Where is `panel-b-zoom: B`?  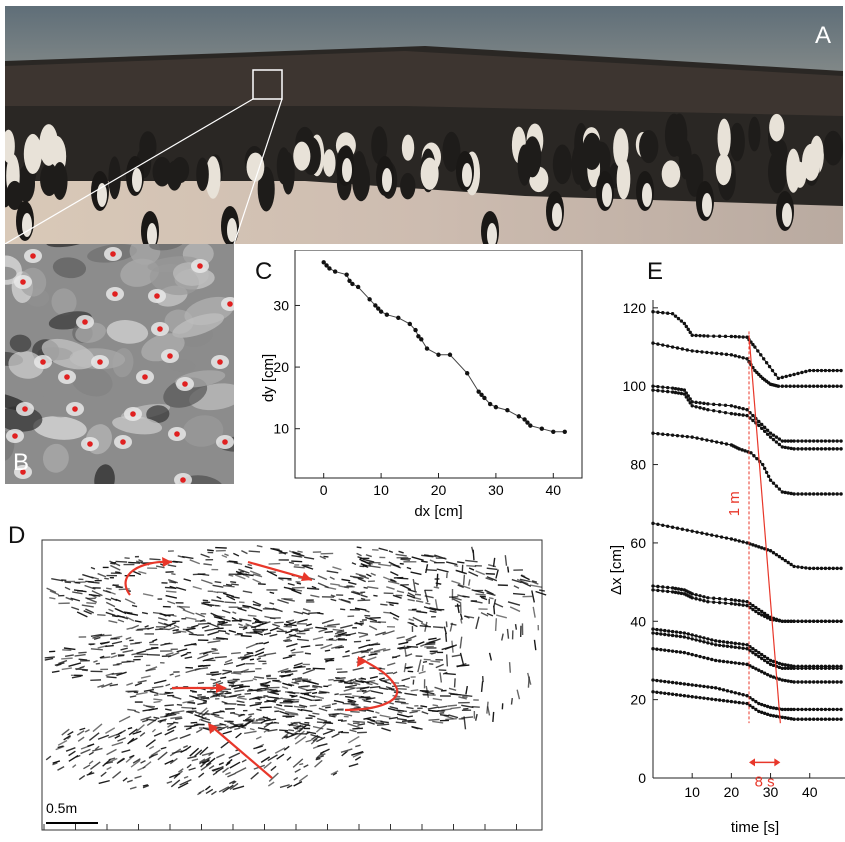 panel-b-zoom: B is located at coordinates (119, 364).